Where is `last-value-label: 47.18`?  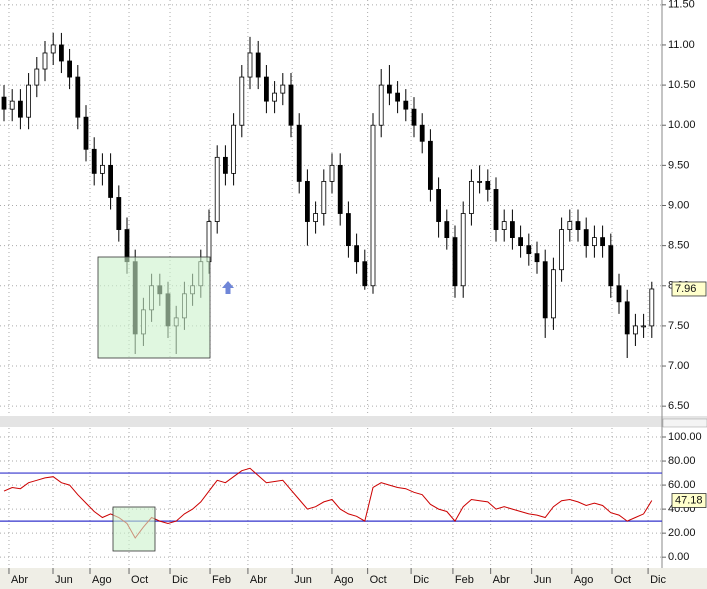
last-value-label: 47.18 is located at coordinates (689, 500).